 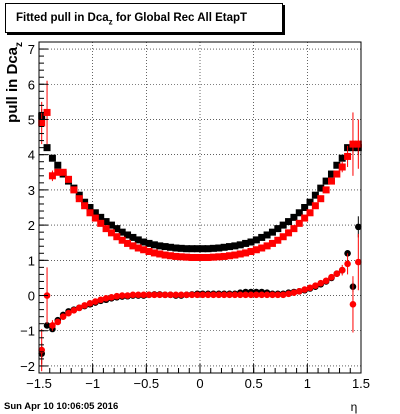 I want to click on x-tick-labels: −1.5 −1 −0.5 0 0.5 1 1.5, so click(x=198, y=383).